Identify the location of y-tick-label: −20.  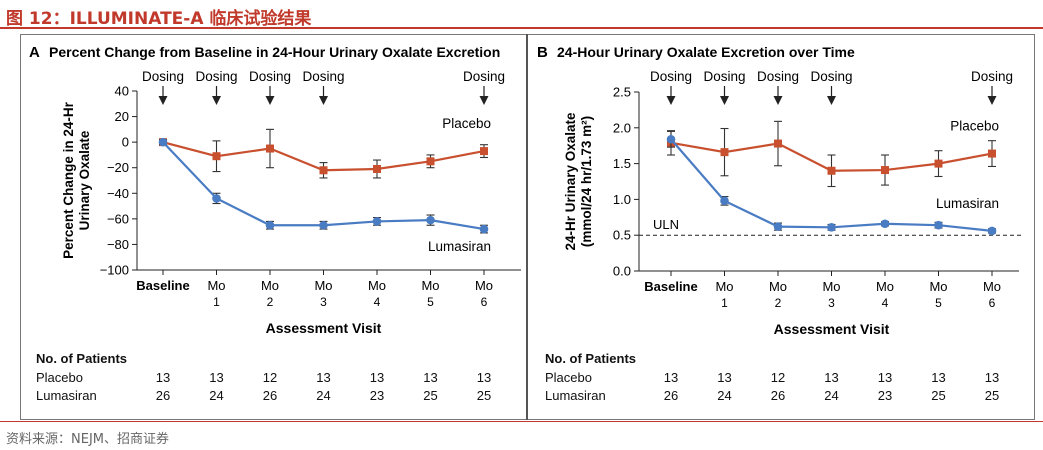
(118, 167).